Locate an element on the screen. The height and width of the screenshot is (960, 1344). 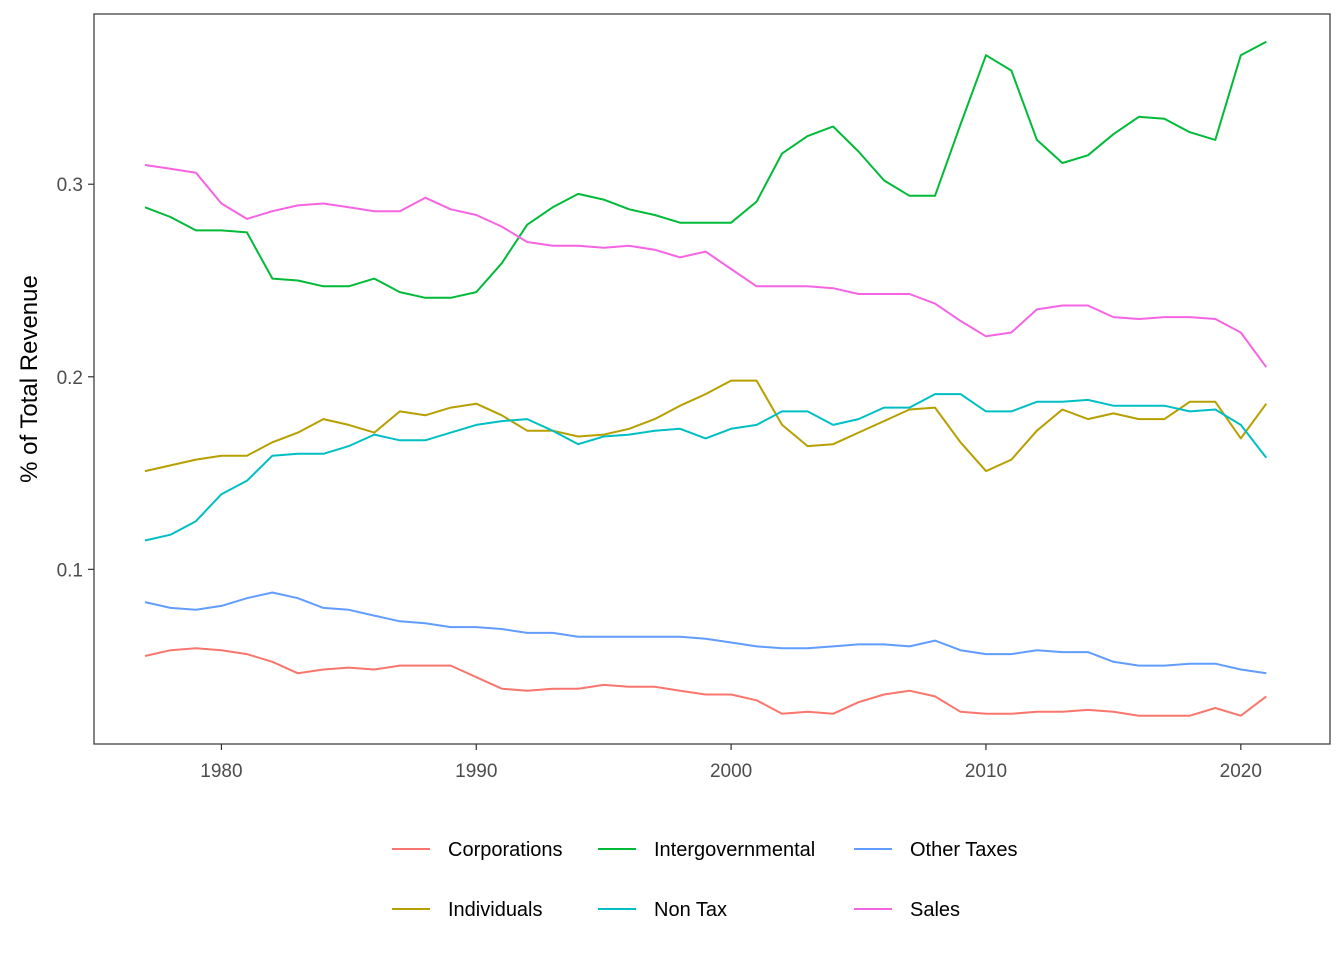
series-line-non-tax is located at coordinates (706, 467).